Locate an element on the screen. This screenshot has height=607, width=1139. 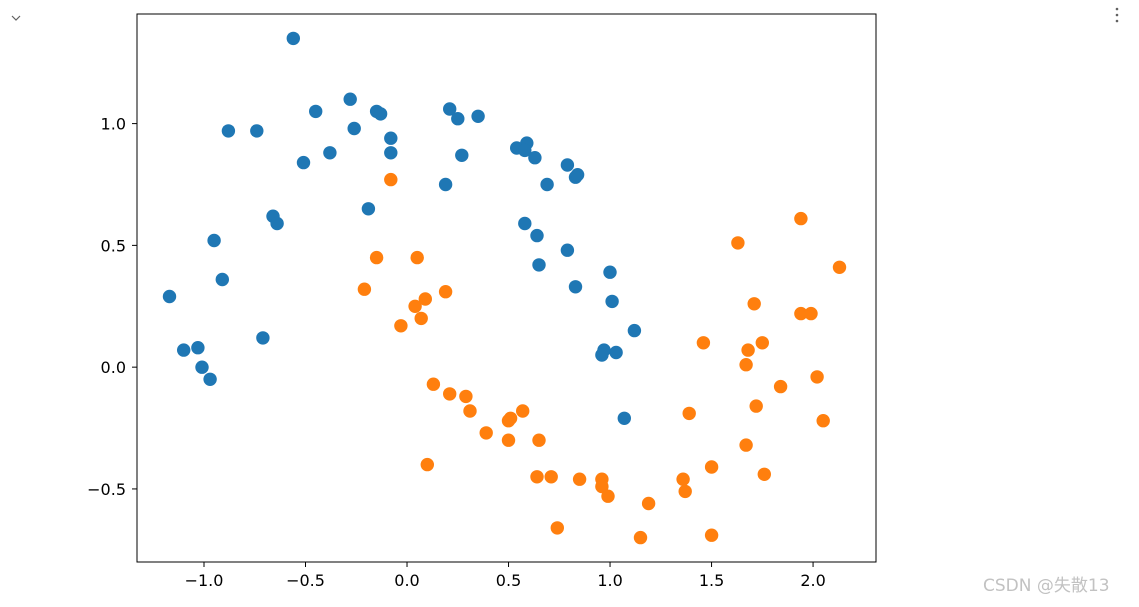
chevron-down-icon is located at coordinates (16, 18).